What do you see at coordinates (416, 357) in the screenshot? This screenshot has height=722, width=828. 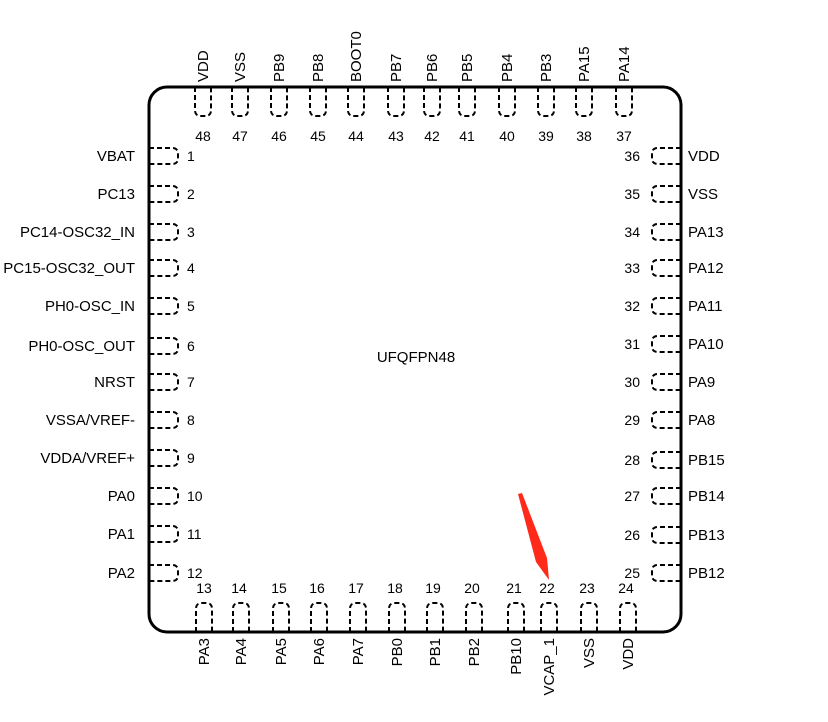 I see `package-name: UFQFPN48` at bounding box center [416, 357].